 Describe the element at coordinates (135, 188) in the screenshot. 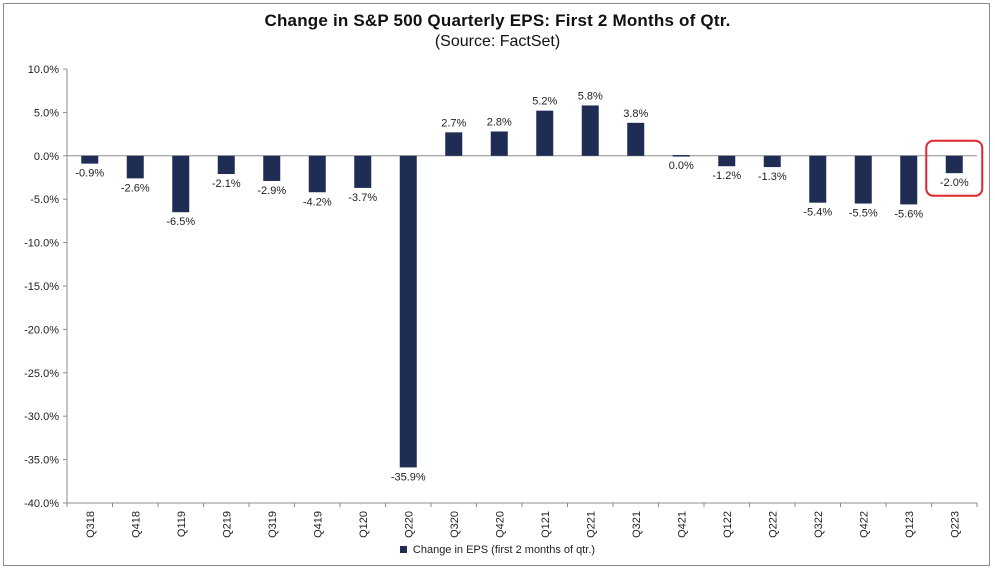

I see `data-label: -2.6%` at that location.